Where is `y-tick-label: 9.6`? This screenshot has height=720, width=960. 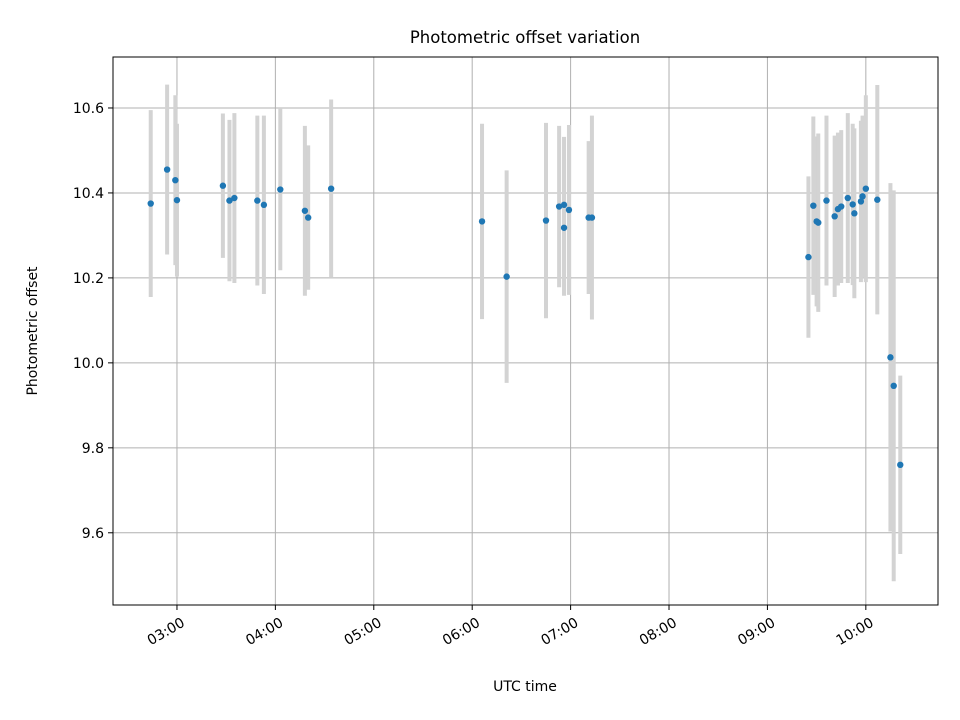
y-tick-label: 9.6 is located at coordinates (93, 534).